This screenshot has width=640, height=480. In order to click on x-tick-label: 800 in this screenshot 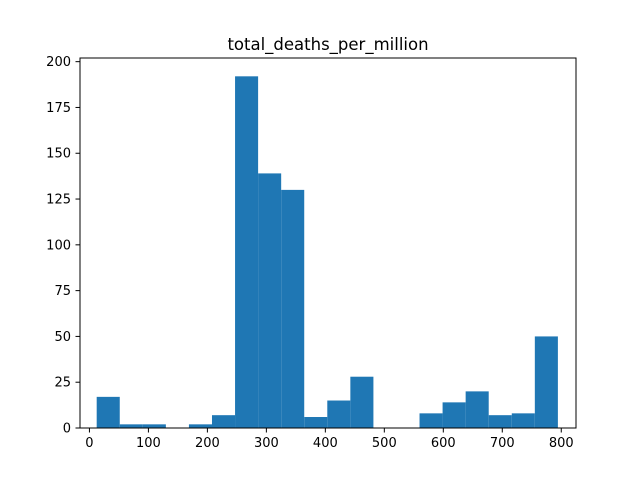, I will do `click(561, 443)`.